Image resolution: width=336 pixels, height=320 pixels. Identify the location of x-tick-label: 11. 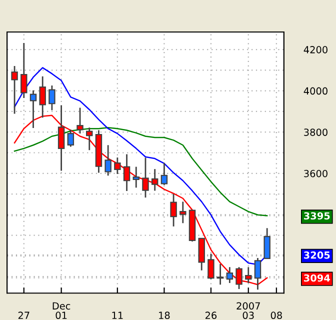
(117, 315).